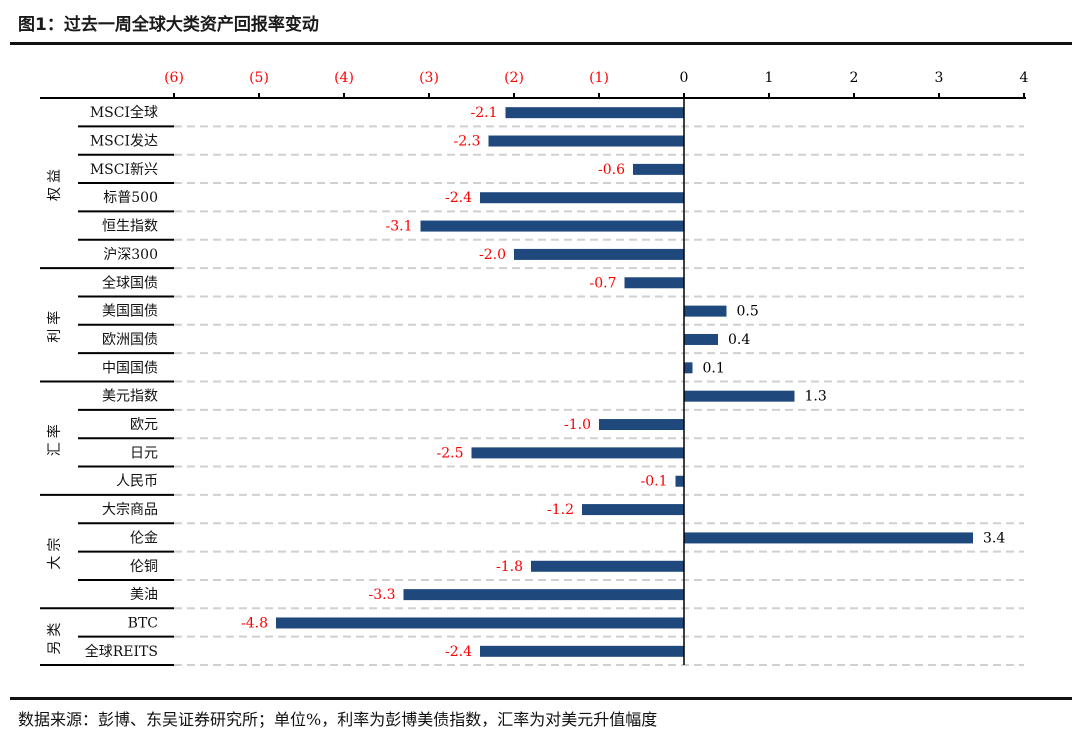 This screenshot has width=1080, height=730. I want to click on title-divider, so click(541, 43).